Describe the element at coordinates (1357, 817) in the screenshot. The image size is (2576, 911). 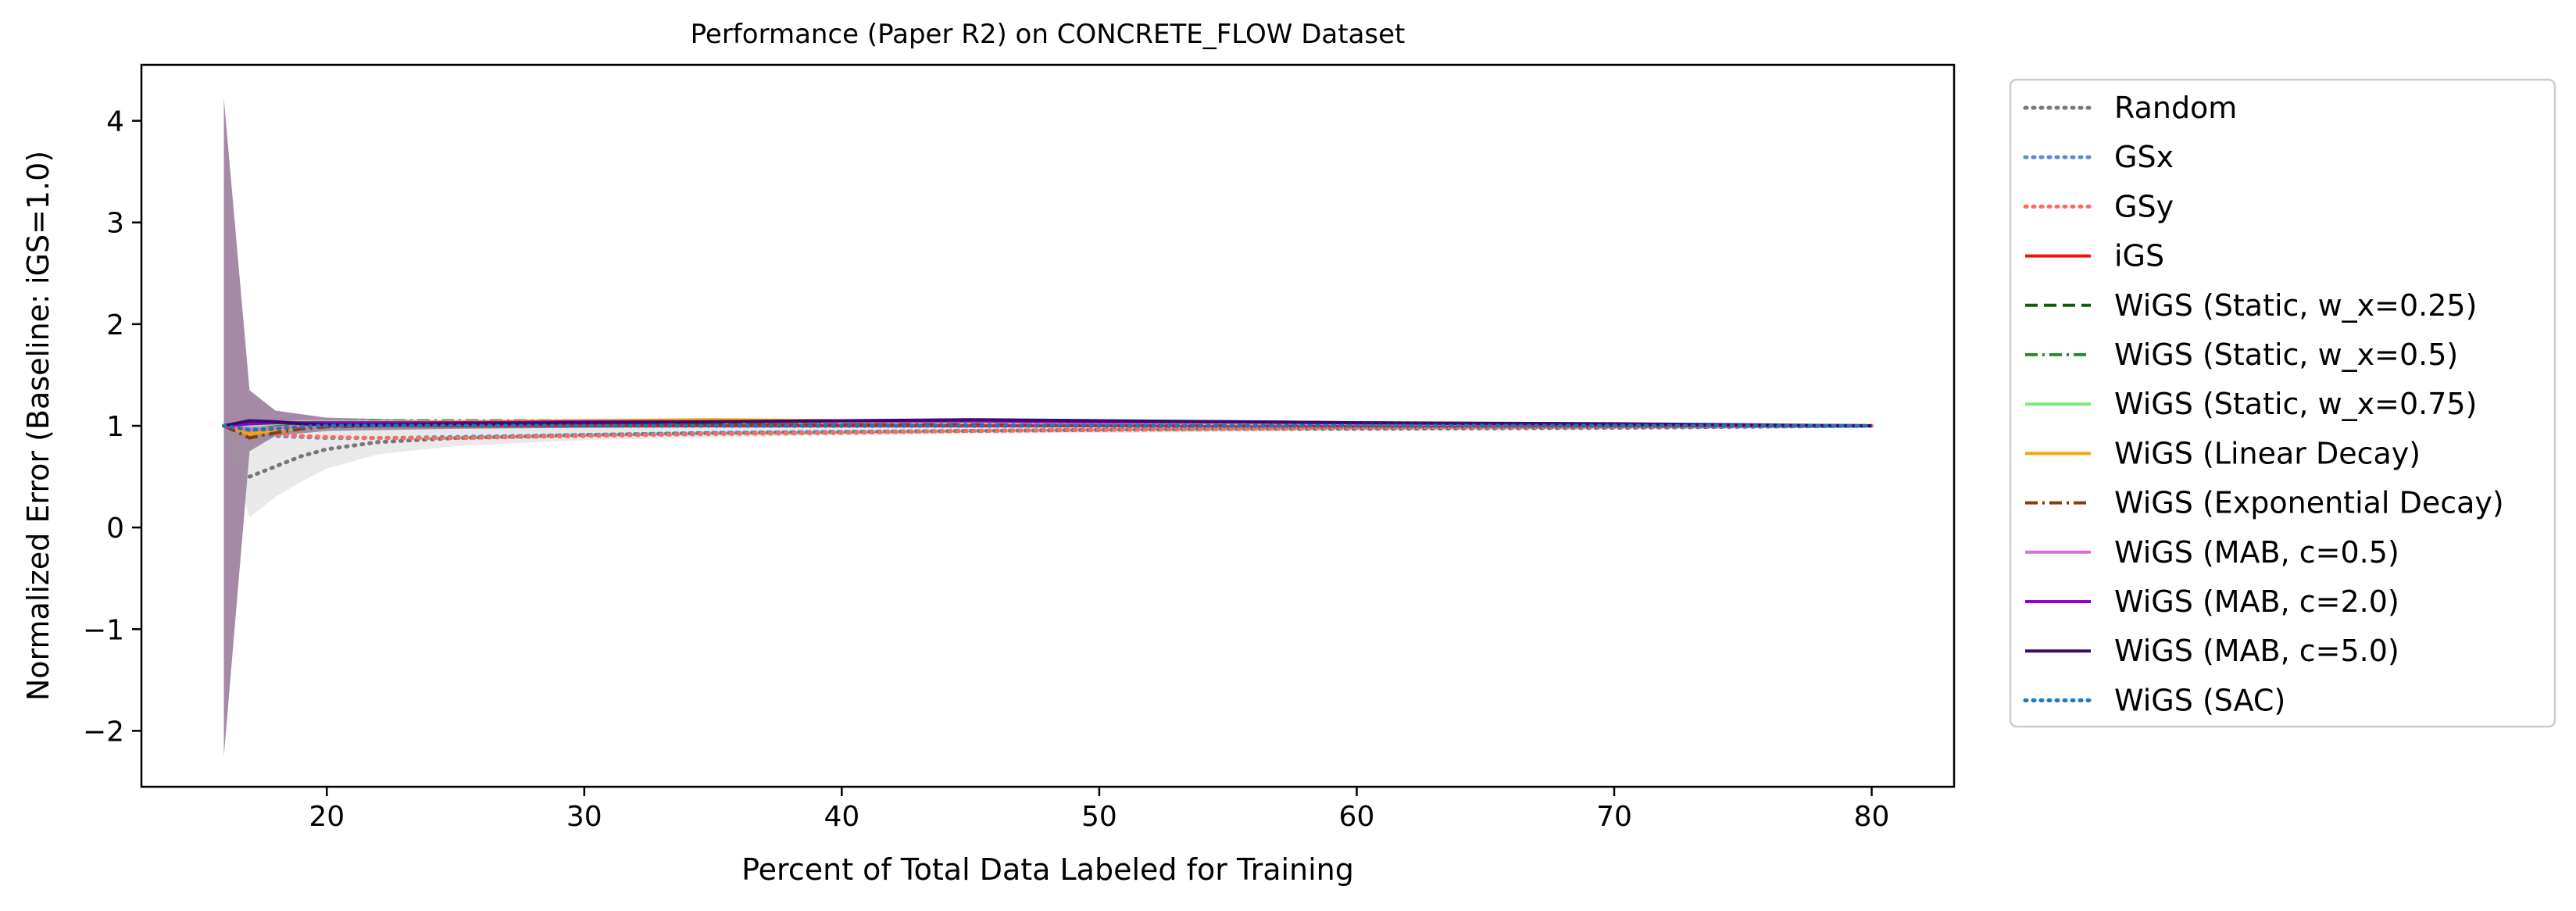
I see `x-tick-label: 60` at that location.